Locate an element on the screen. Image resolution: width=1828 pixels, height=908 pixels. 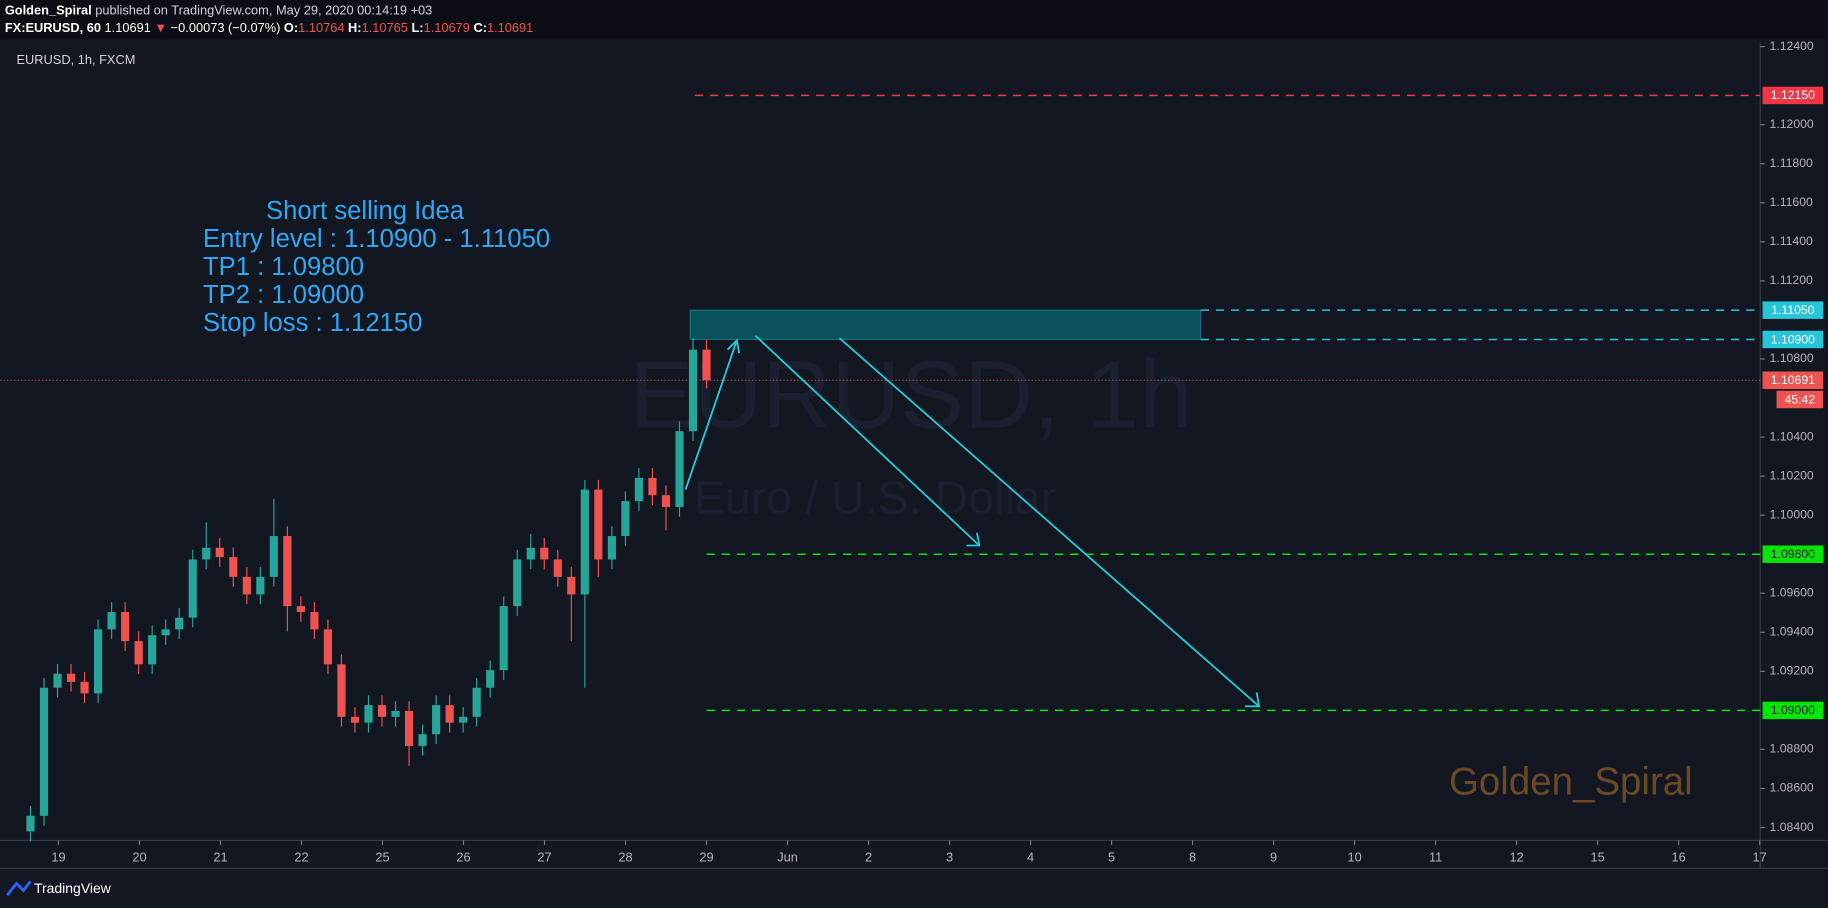
x-tick-label: 19 is located at coordinates (58, 856).